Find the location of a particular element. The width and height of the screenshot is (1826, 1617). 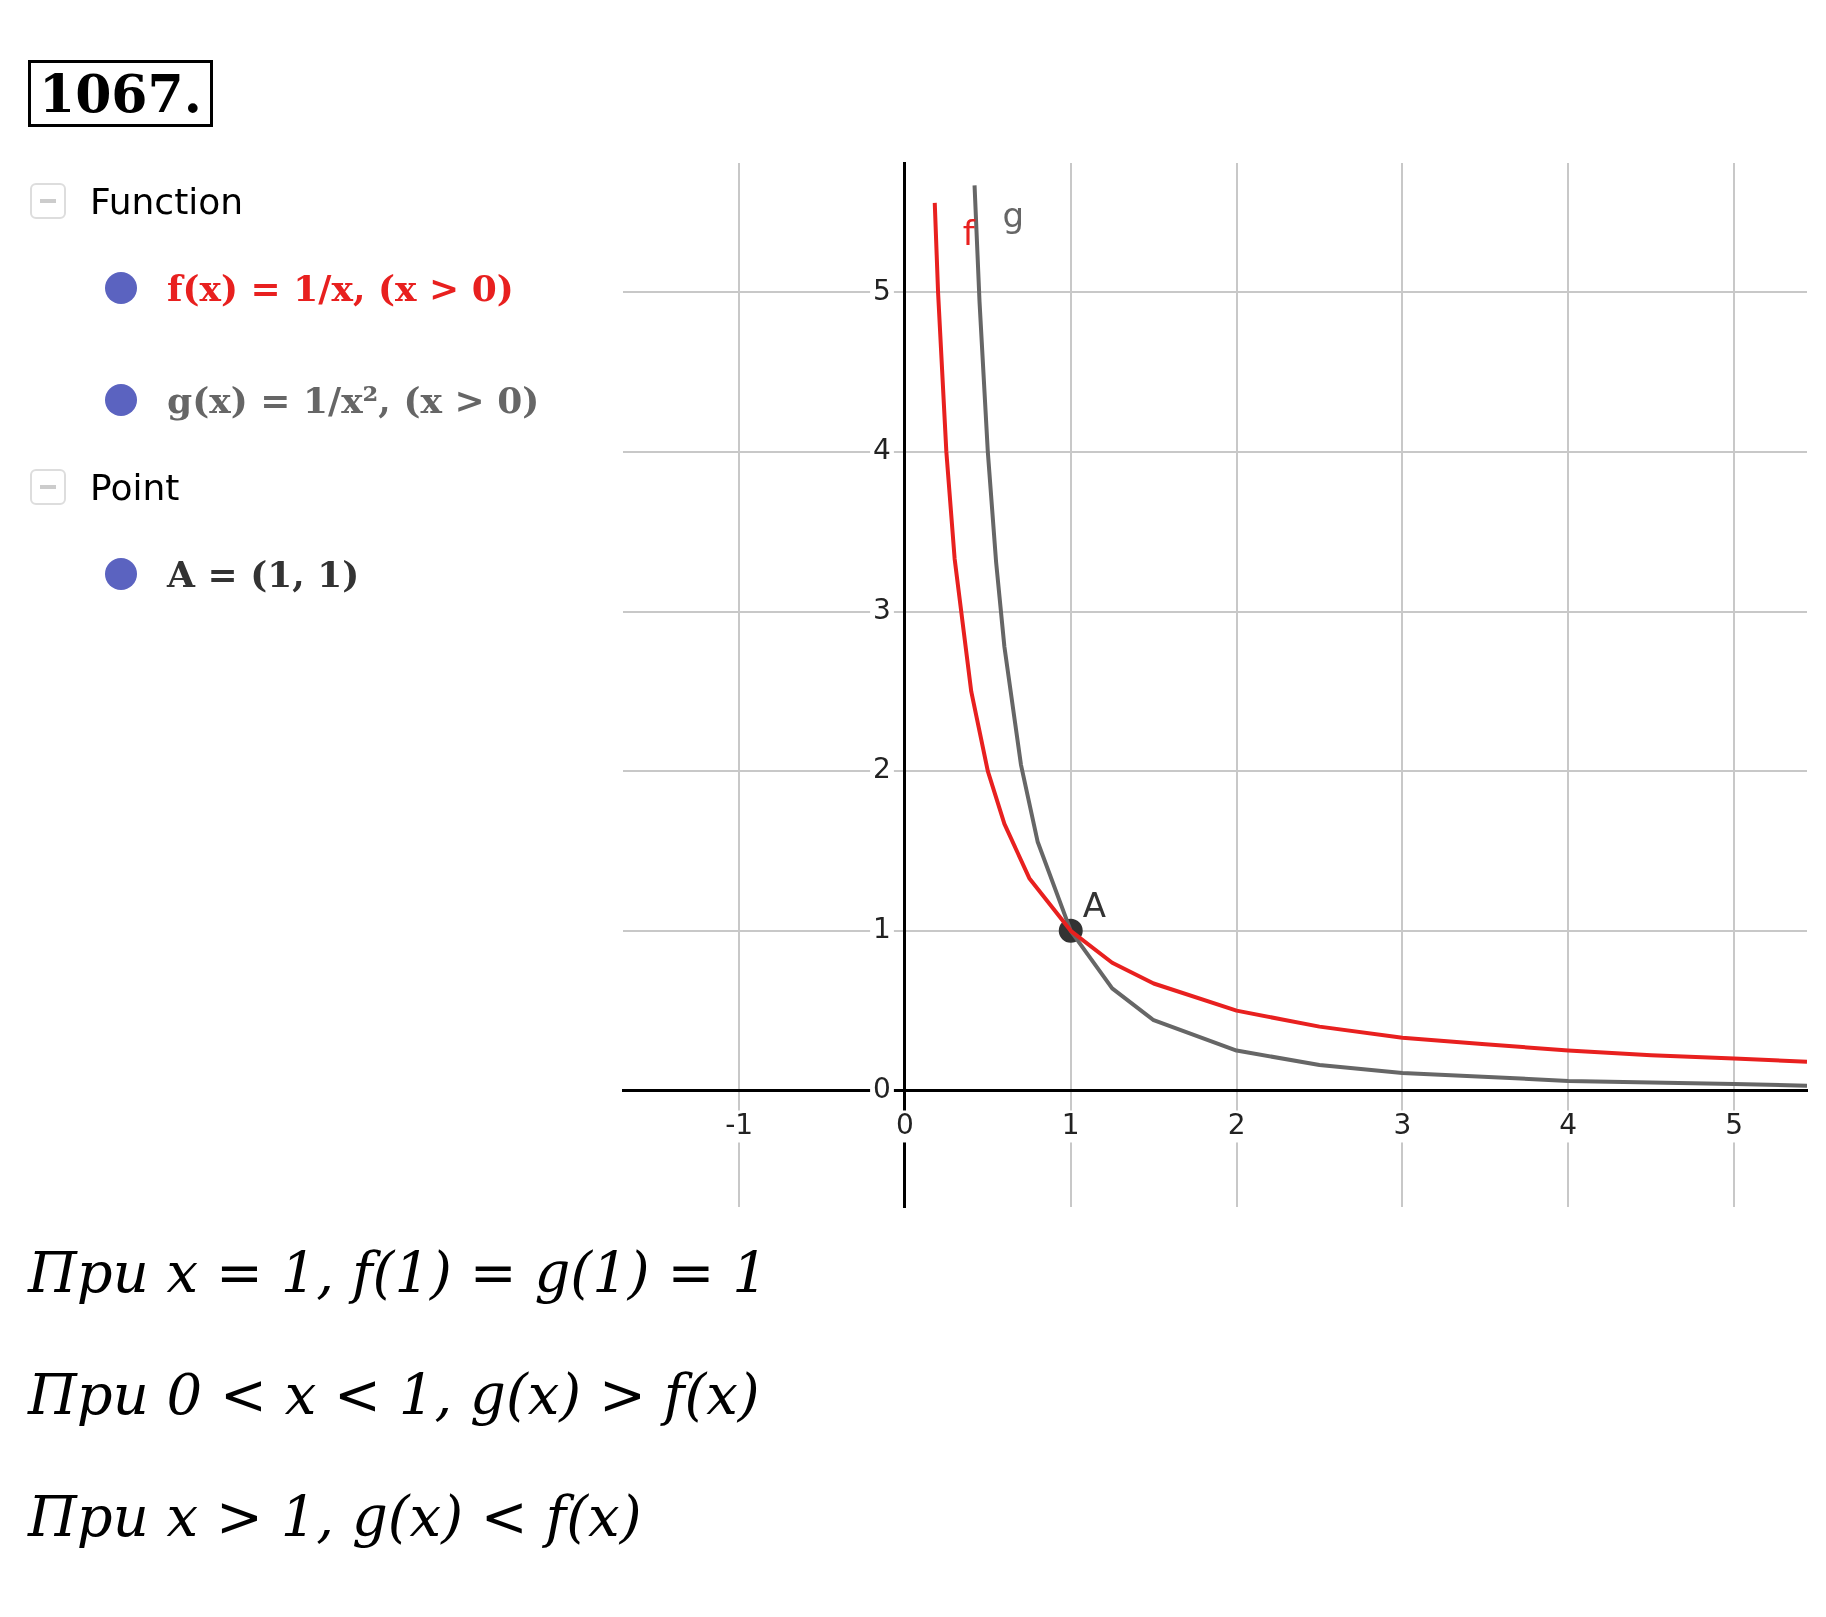

x-tick-label: -1 is located at coordinates (739, 1124).